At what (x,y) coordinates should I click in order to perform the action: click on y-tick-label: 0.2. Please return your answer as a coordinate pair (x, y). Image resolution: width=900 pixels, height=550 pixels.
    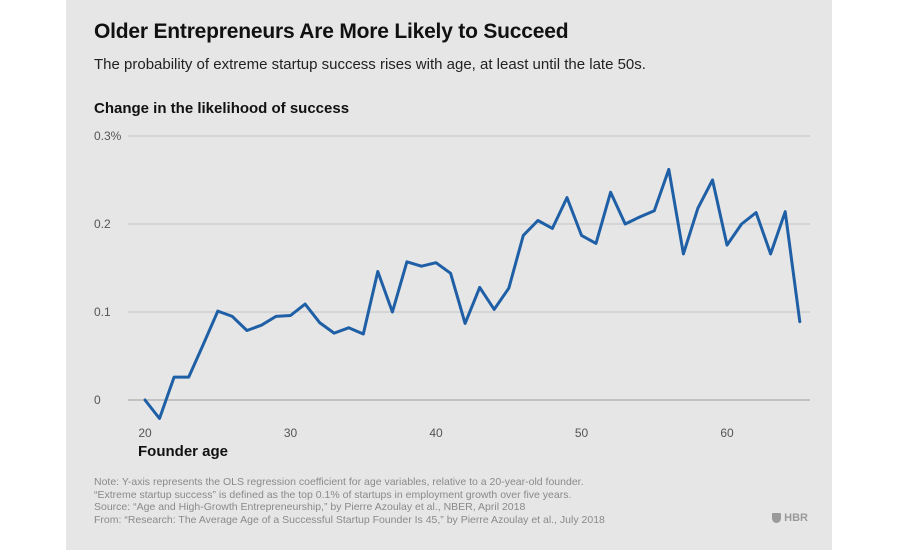
    Looking at the image, I should click on (102, 224).